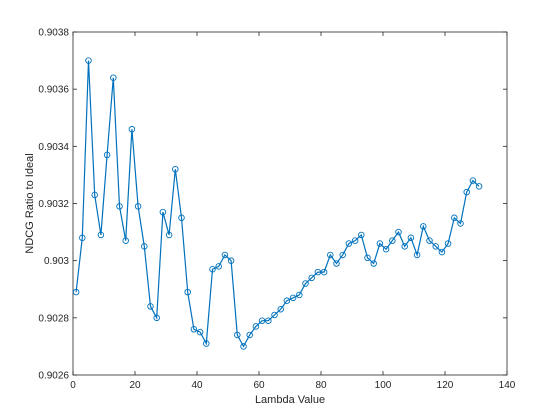 This screenshot has width=560, height=420. What do you see at coordinates (383, 385) in the screenshot?
I see `x-tick-label: 100` at bounding box center [383, 385].